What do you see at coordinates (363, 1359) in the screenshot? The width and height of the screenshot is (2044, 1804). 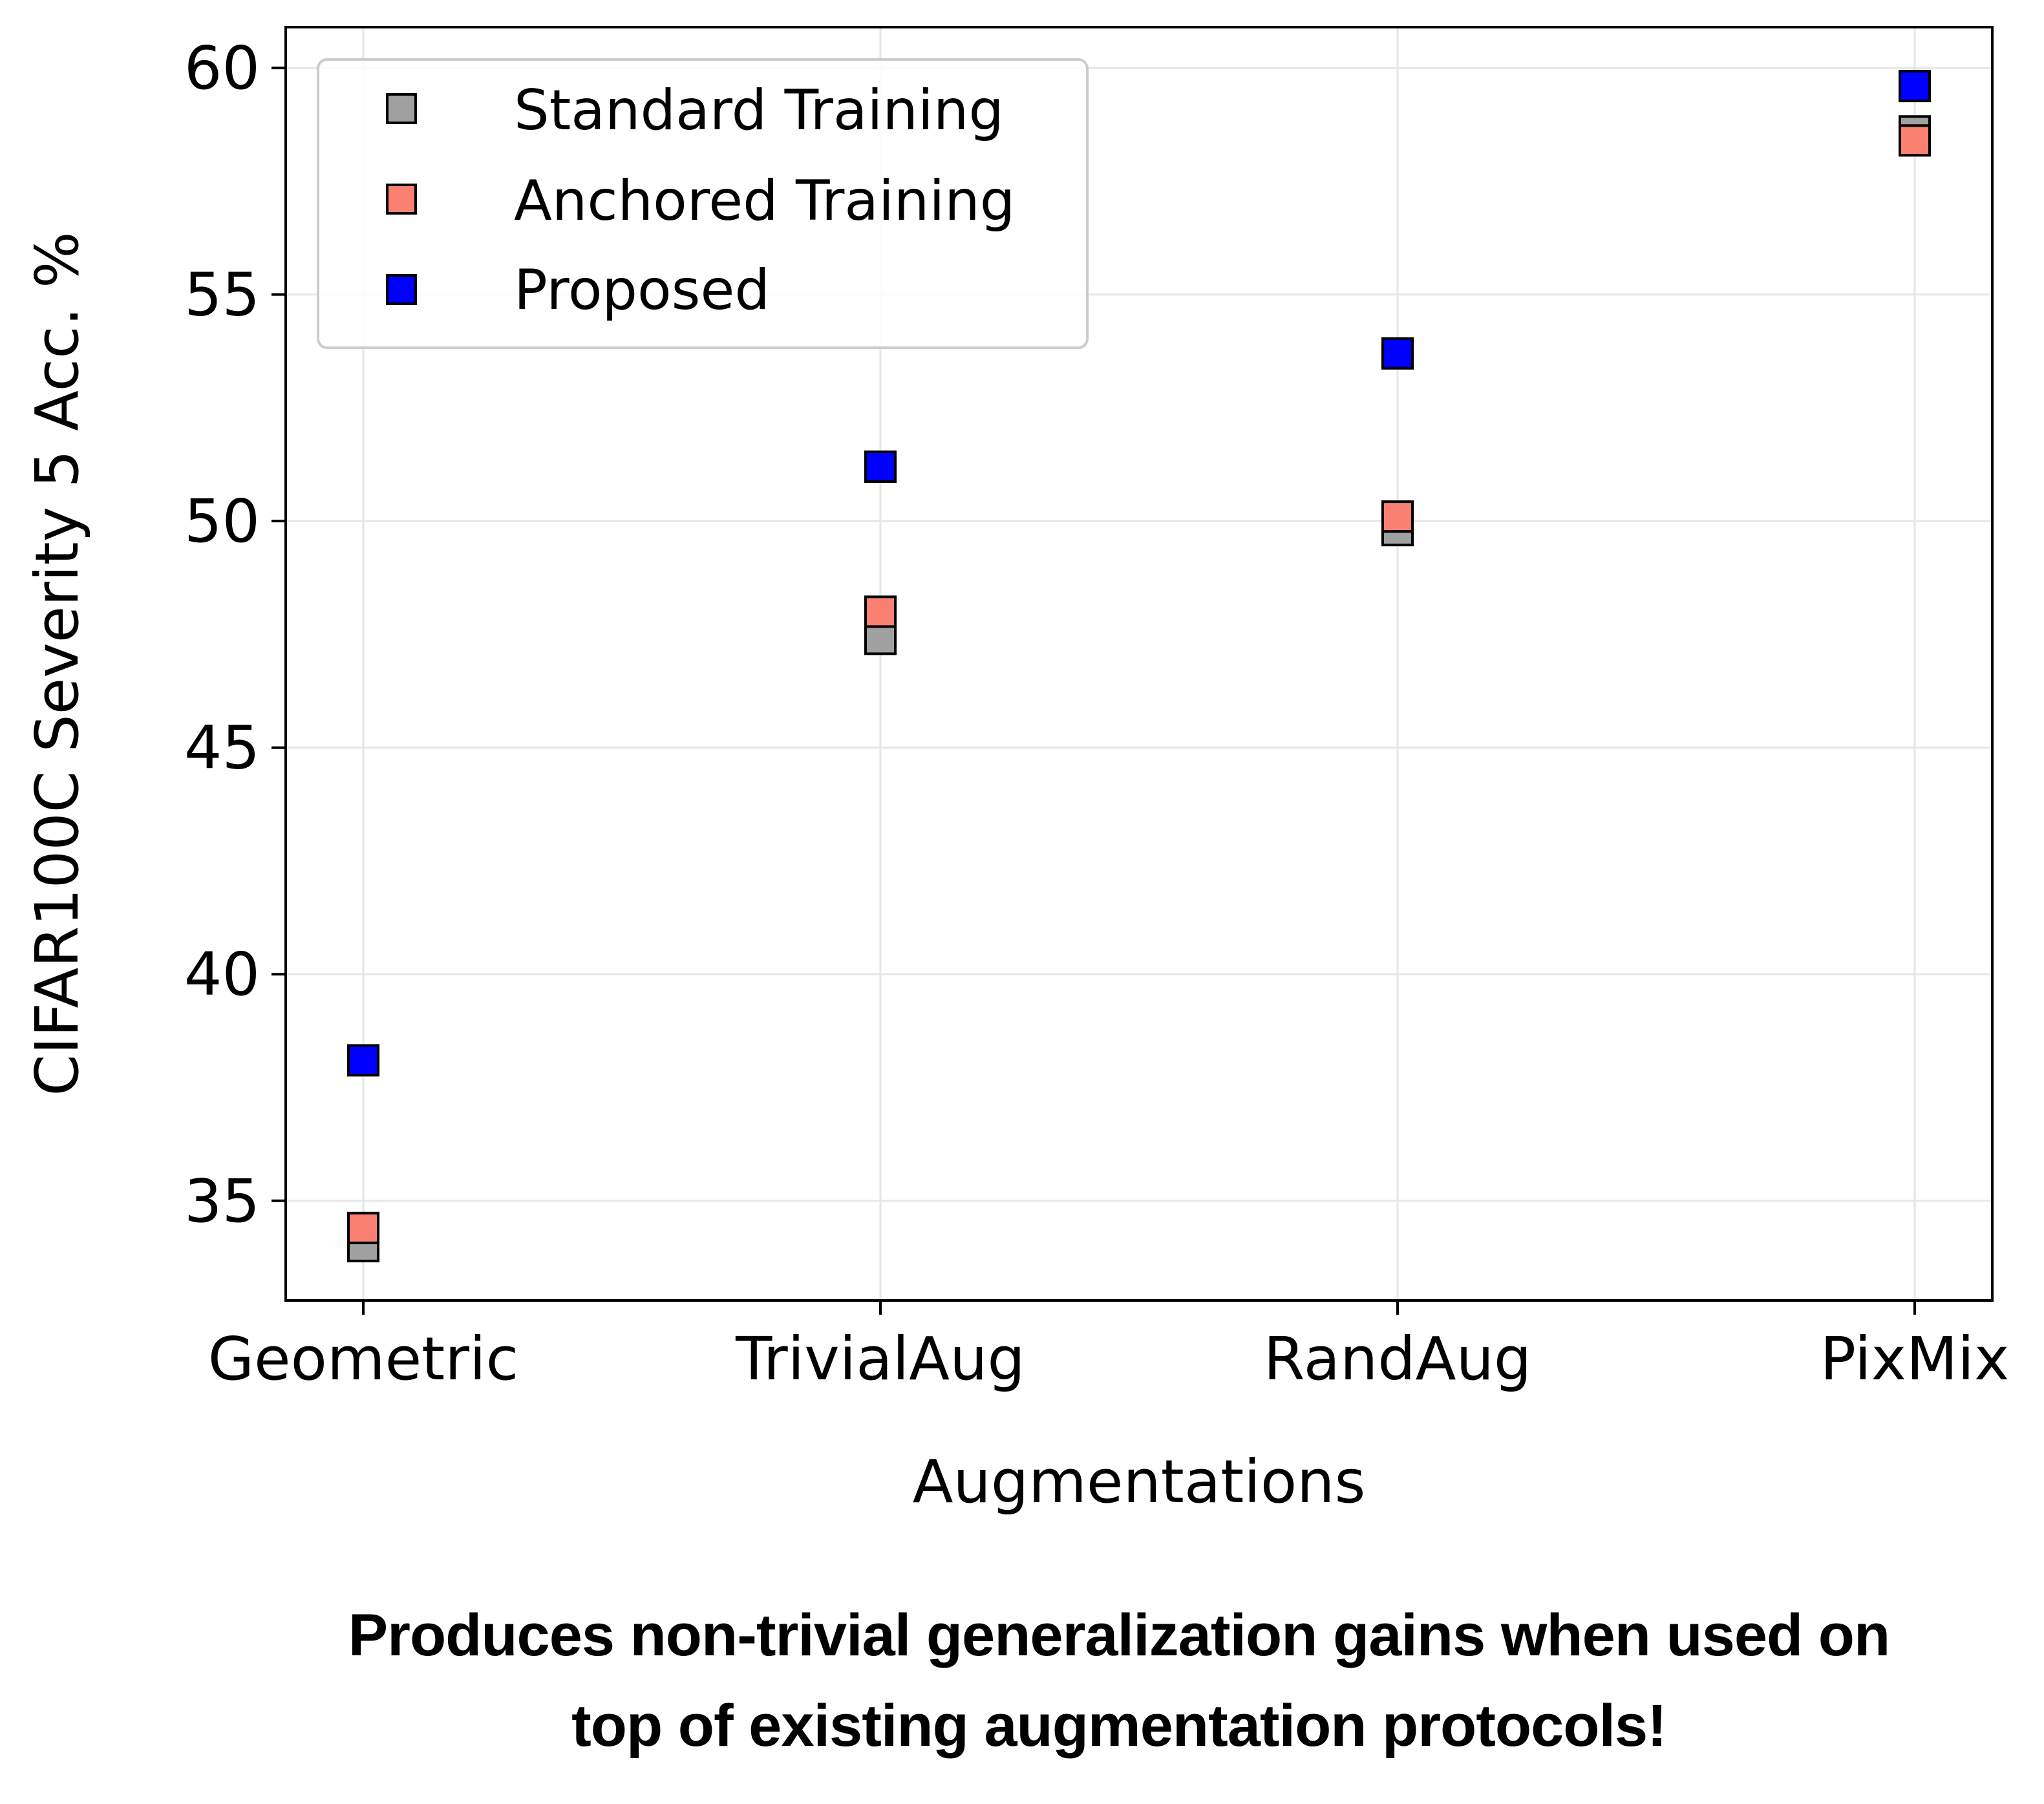 I see `x-tick-label: Geometric` at bounding box center [363, 1359].